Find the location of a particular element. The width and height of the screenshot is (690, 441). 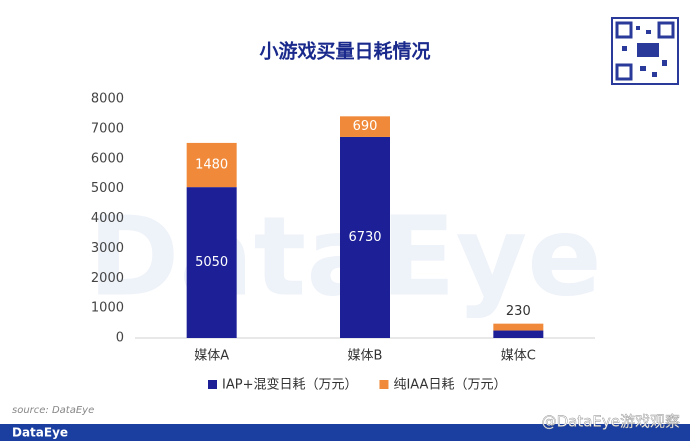

brand: DataEye is located at coordinates (40, 433).